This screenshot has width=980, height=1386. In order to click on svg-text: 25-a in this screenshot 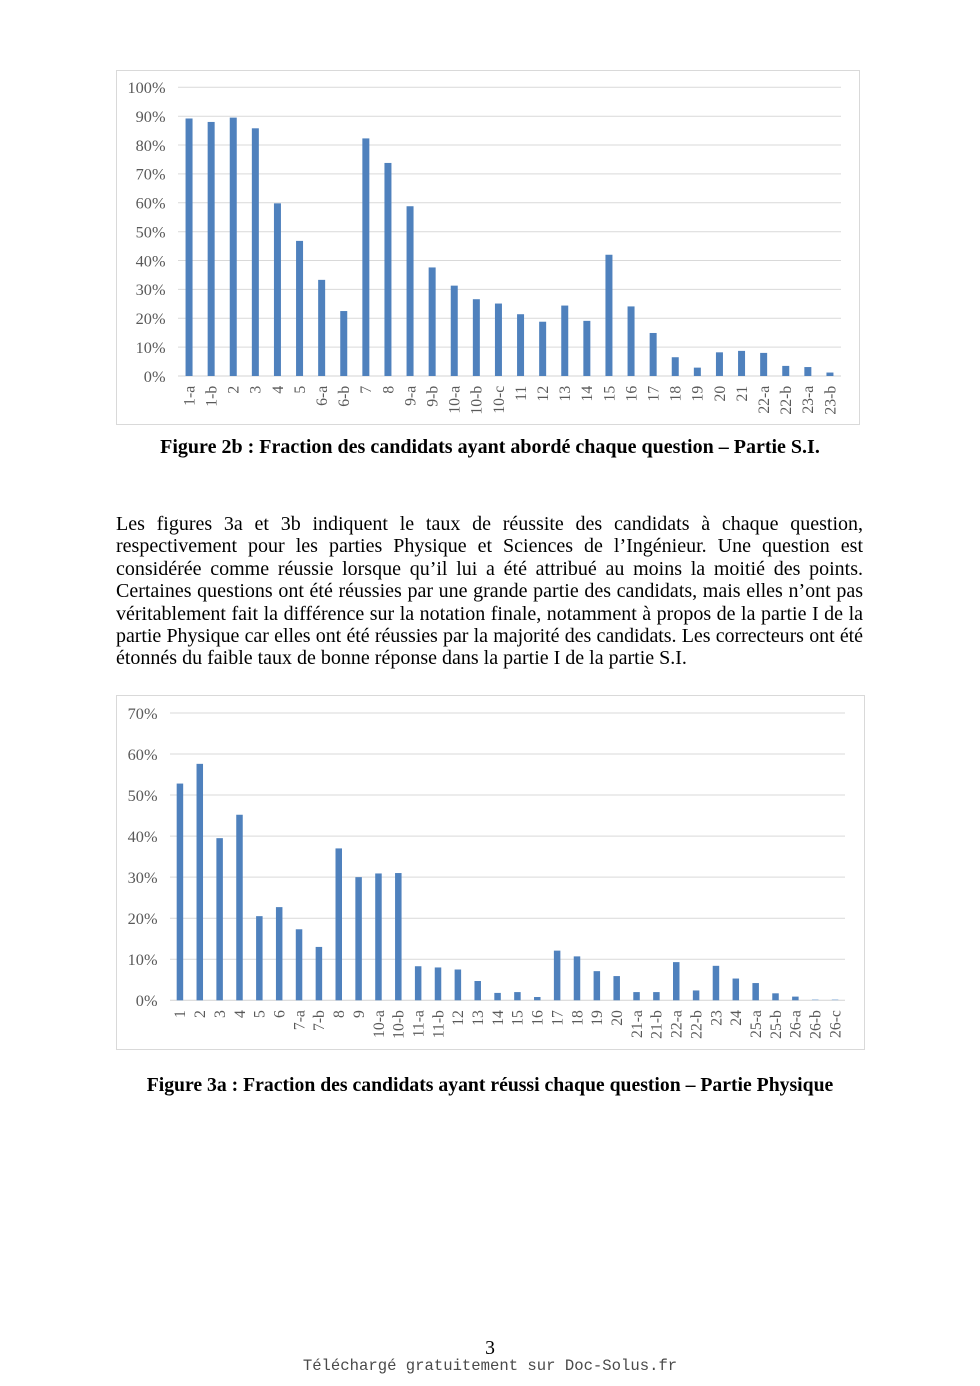, I will do `click(756, 1024)`.